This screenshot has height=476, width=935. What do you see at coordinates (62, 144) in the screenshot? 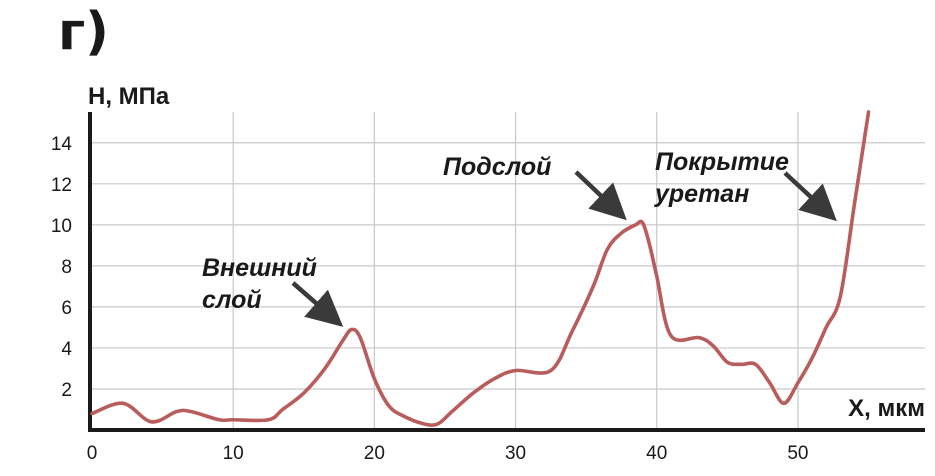
I see `y-tick-label: 14` at bounding box center [62, 144].